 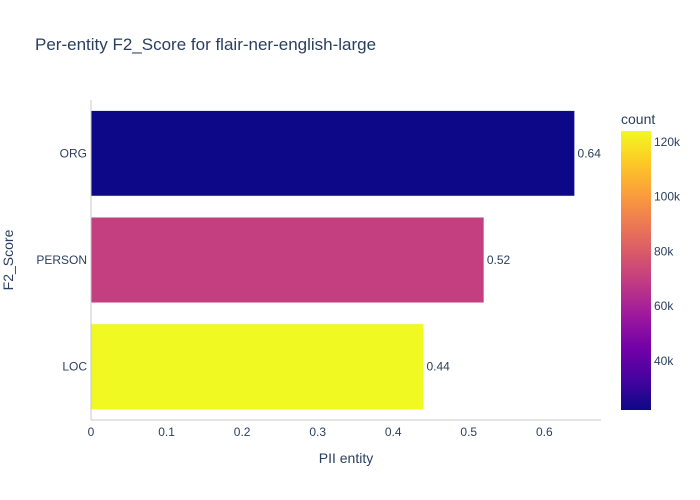 What do you see at coordinates (61, 260) in the screenshot?
I see `y-tick-label: PERSON` at bounding box center [61, 260].